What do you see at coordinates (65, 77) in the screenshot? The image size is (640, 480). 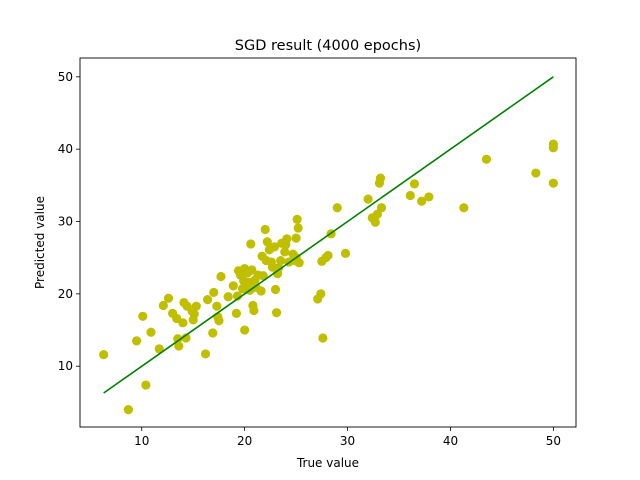 I see `y-tick-label: 50` at bounding box center [65, 77].